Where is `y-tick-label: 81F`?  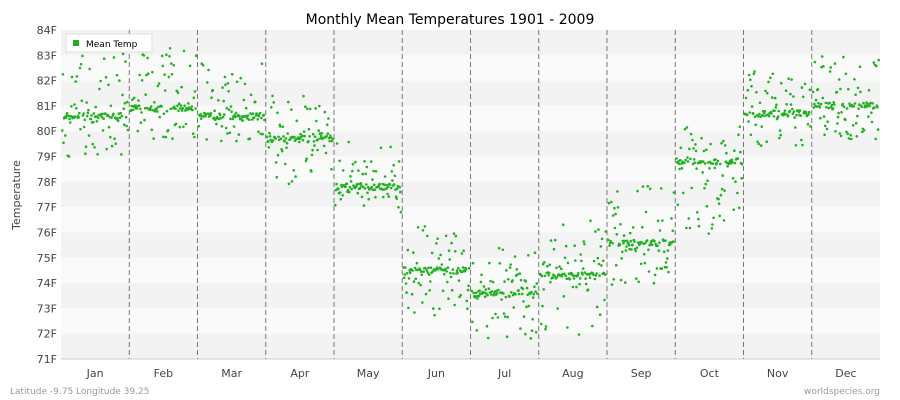 y-tick-label: 81F is located at coordinates (47, 106).